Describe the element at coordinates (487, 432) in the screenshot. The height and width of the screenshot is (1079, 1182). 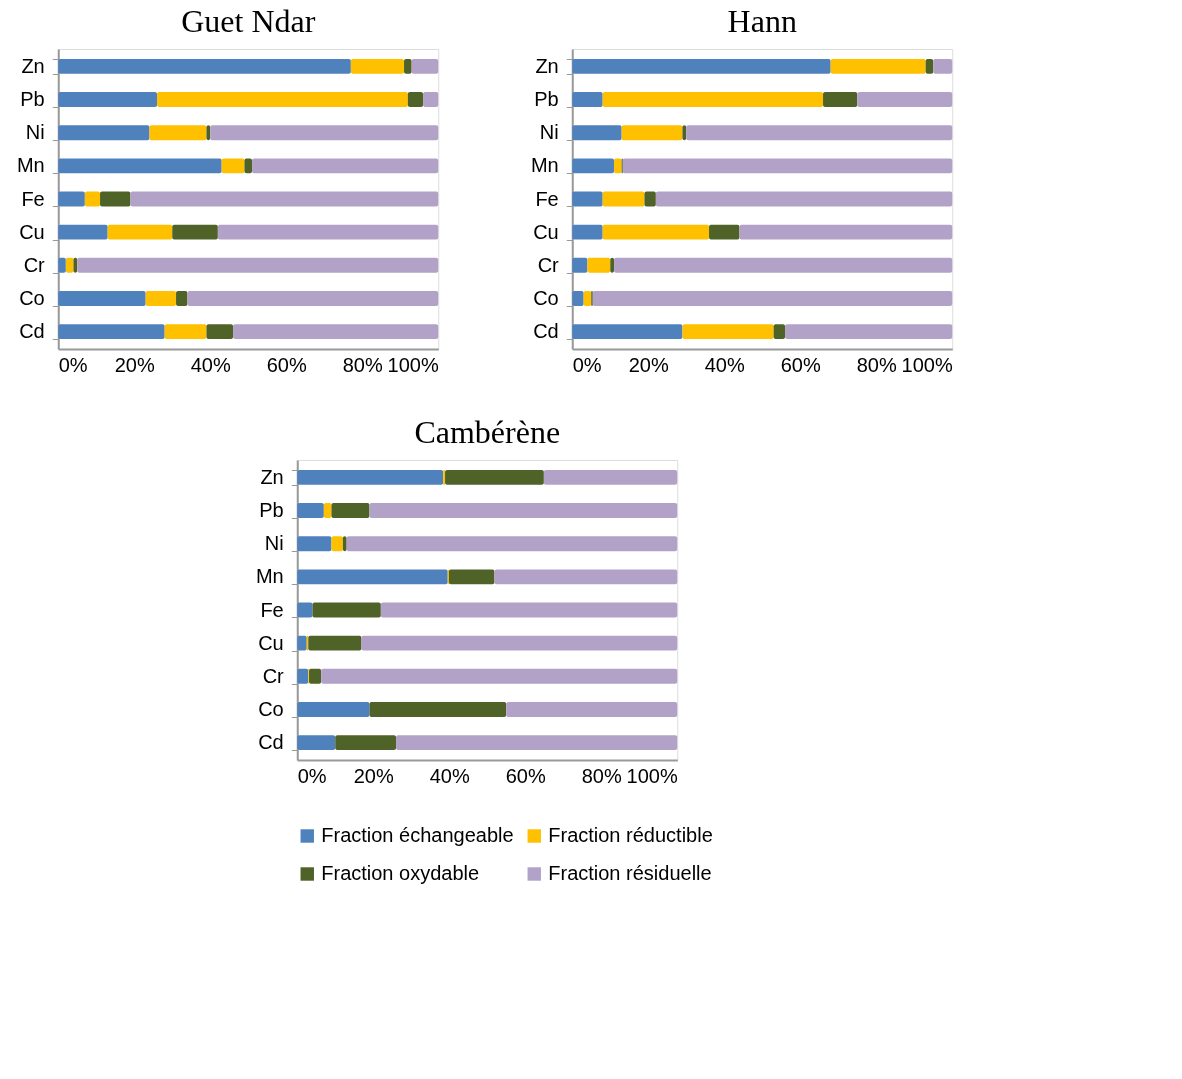
I see `chart-title: Cambérène` at that location.